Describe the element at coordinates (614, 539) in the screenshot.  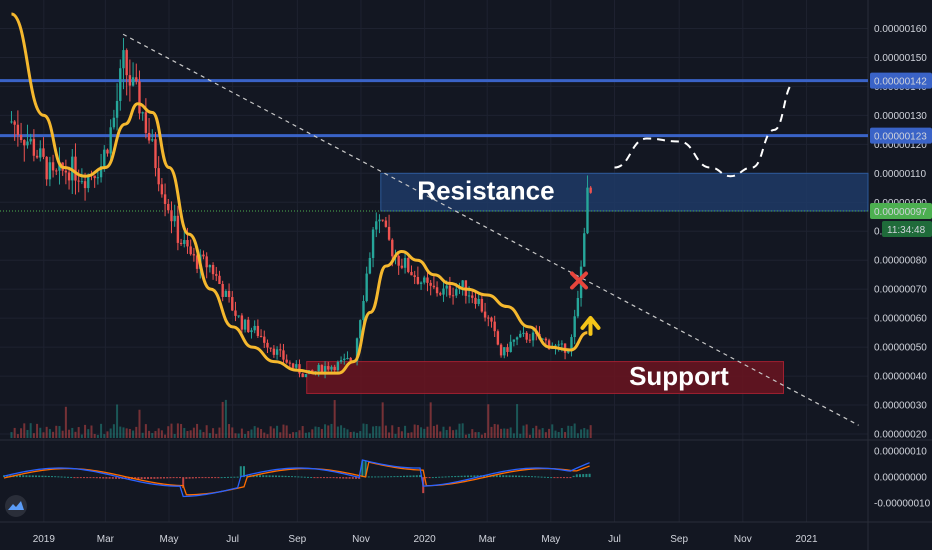
I see `time-tick-label: Jul` at that location.